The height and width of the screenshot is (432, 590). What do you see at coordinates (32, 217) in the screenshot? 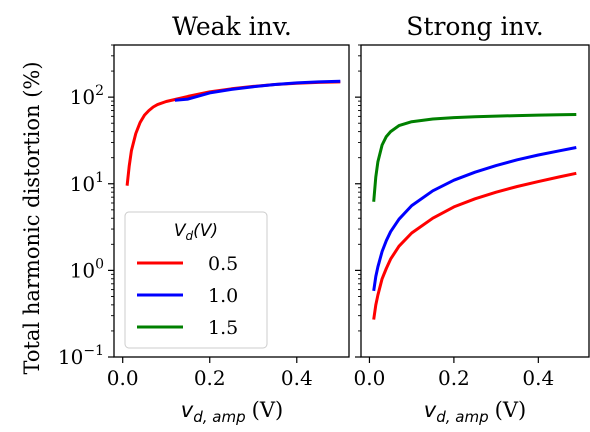
I see `y-axis-label: Total harmonic distortion (%)` at bounding box center [32, 217].